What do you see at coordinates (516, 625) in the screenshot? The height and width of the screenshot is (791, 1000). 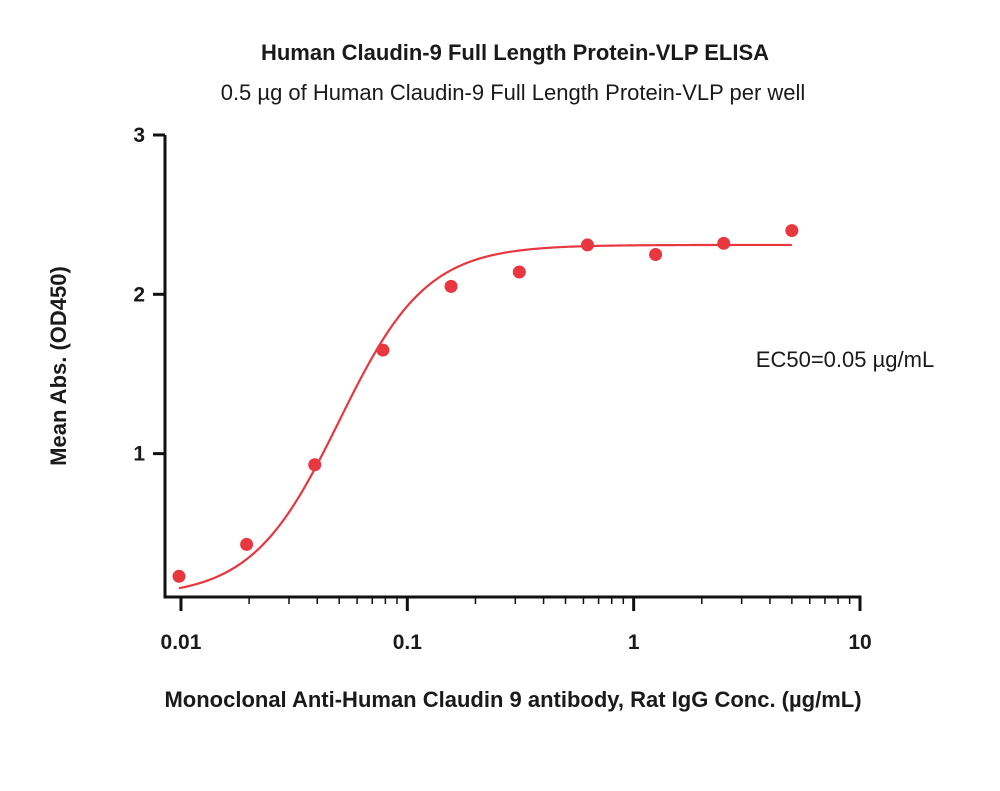 I see `x-ticks: 0.01 0.1 1 10` at bounding box center [516, 625].